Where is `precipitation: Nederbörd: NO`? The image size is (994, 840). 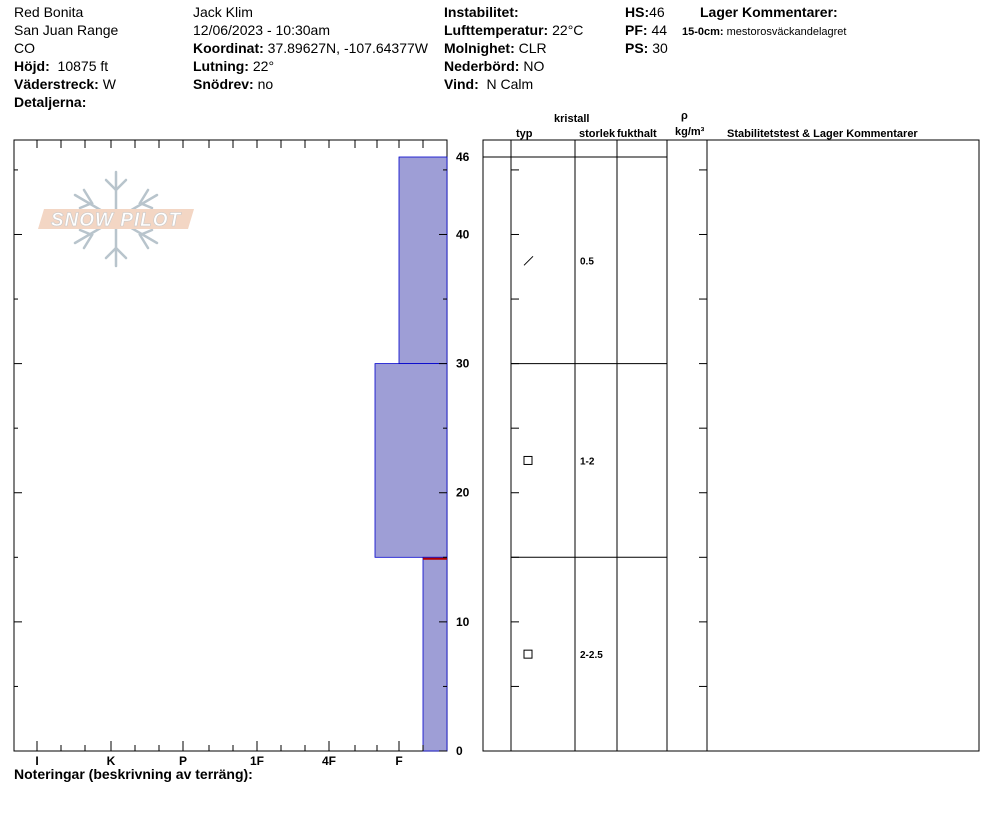 precipitation: Nederbörd: NO is located at coordinates (494, 66).